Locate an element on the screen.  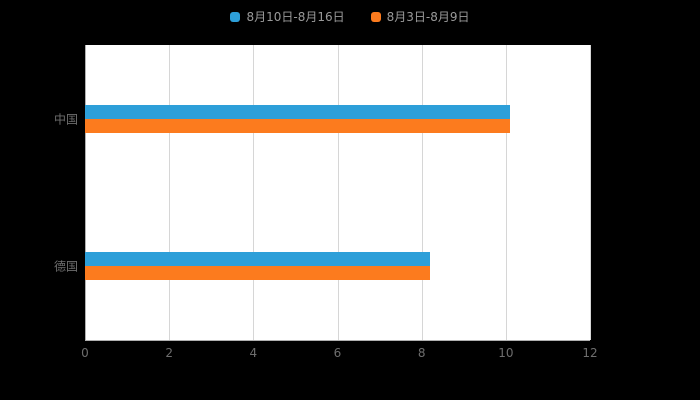
bar-德国-series-1 is located at coordinates (258, 273).